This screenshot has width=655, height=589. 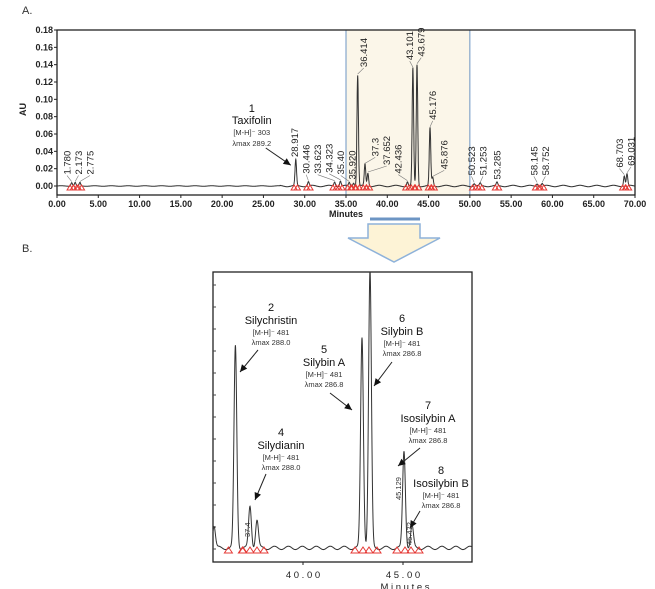 What do you see at coordinates (422, 42) in the screenshot?
I see `peak-label: 43.679` at bounding box center [422, 42].